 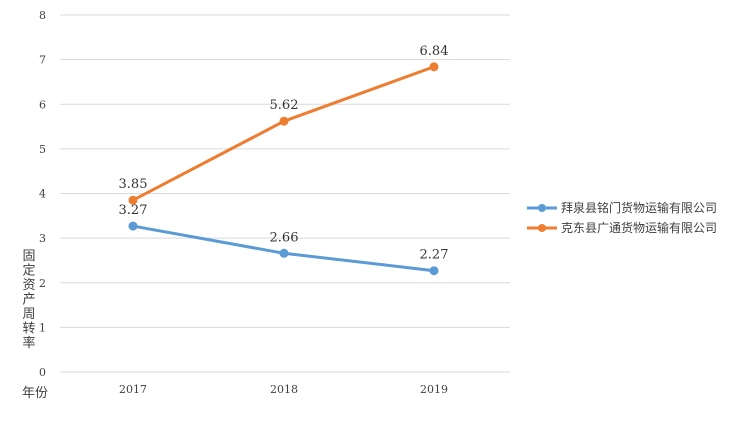 I want to click on data-label: 5.62, so click(x=284, y=105).